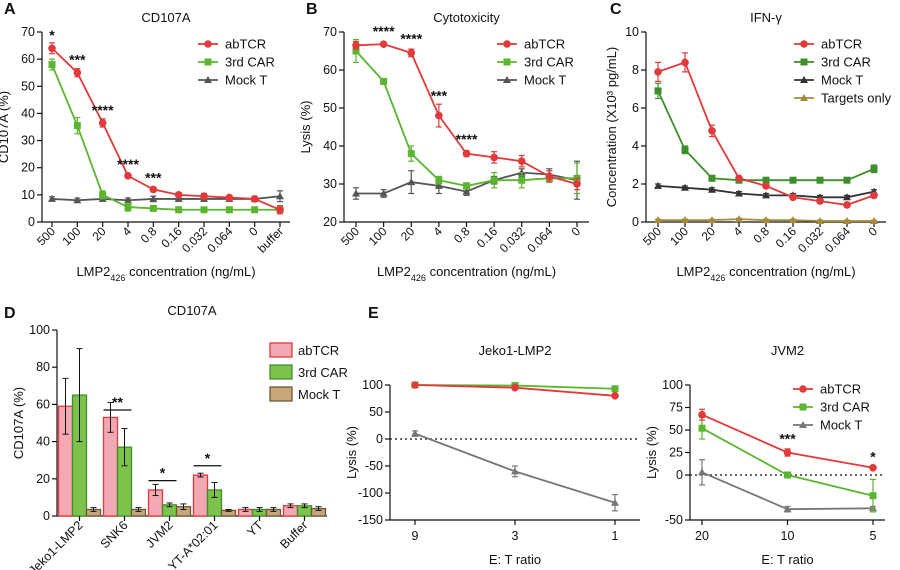 The image size is (900, 570). What do you see at coordinates (350, 236) in the screenshot?
I see `x-tick-label: 500` at bounding box center [350, 236].